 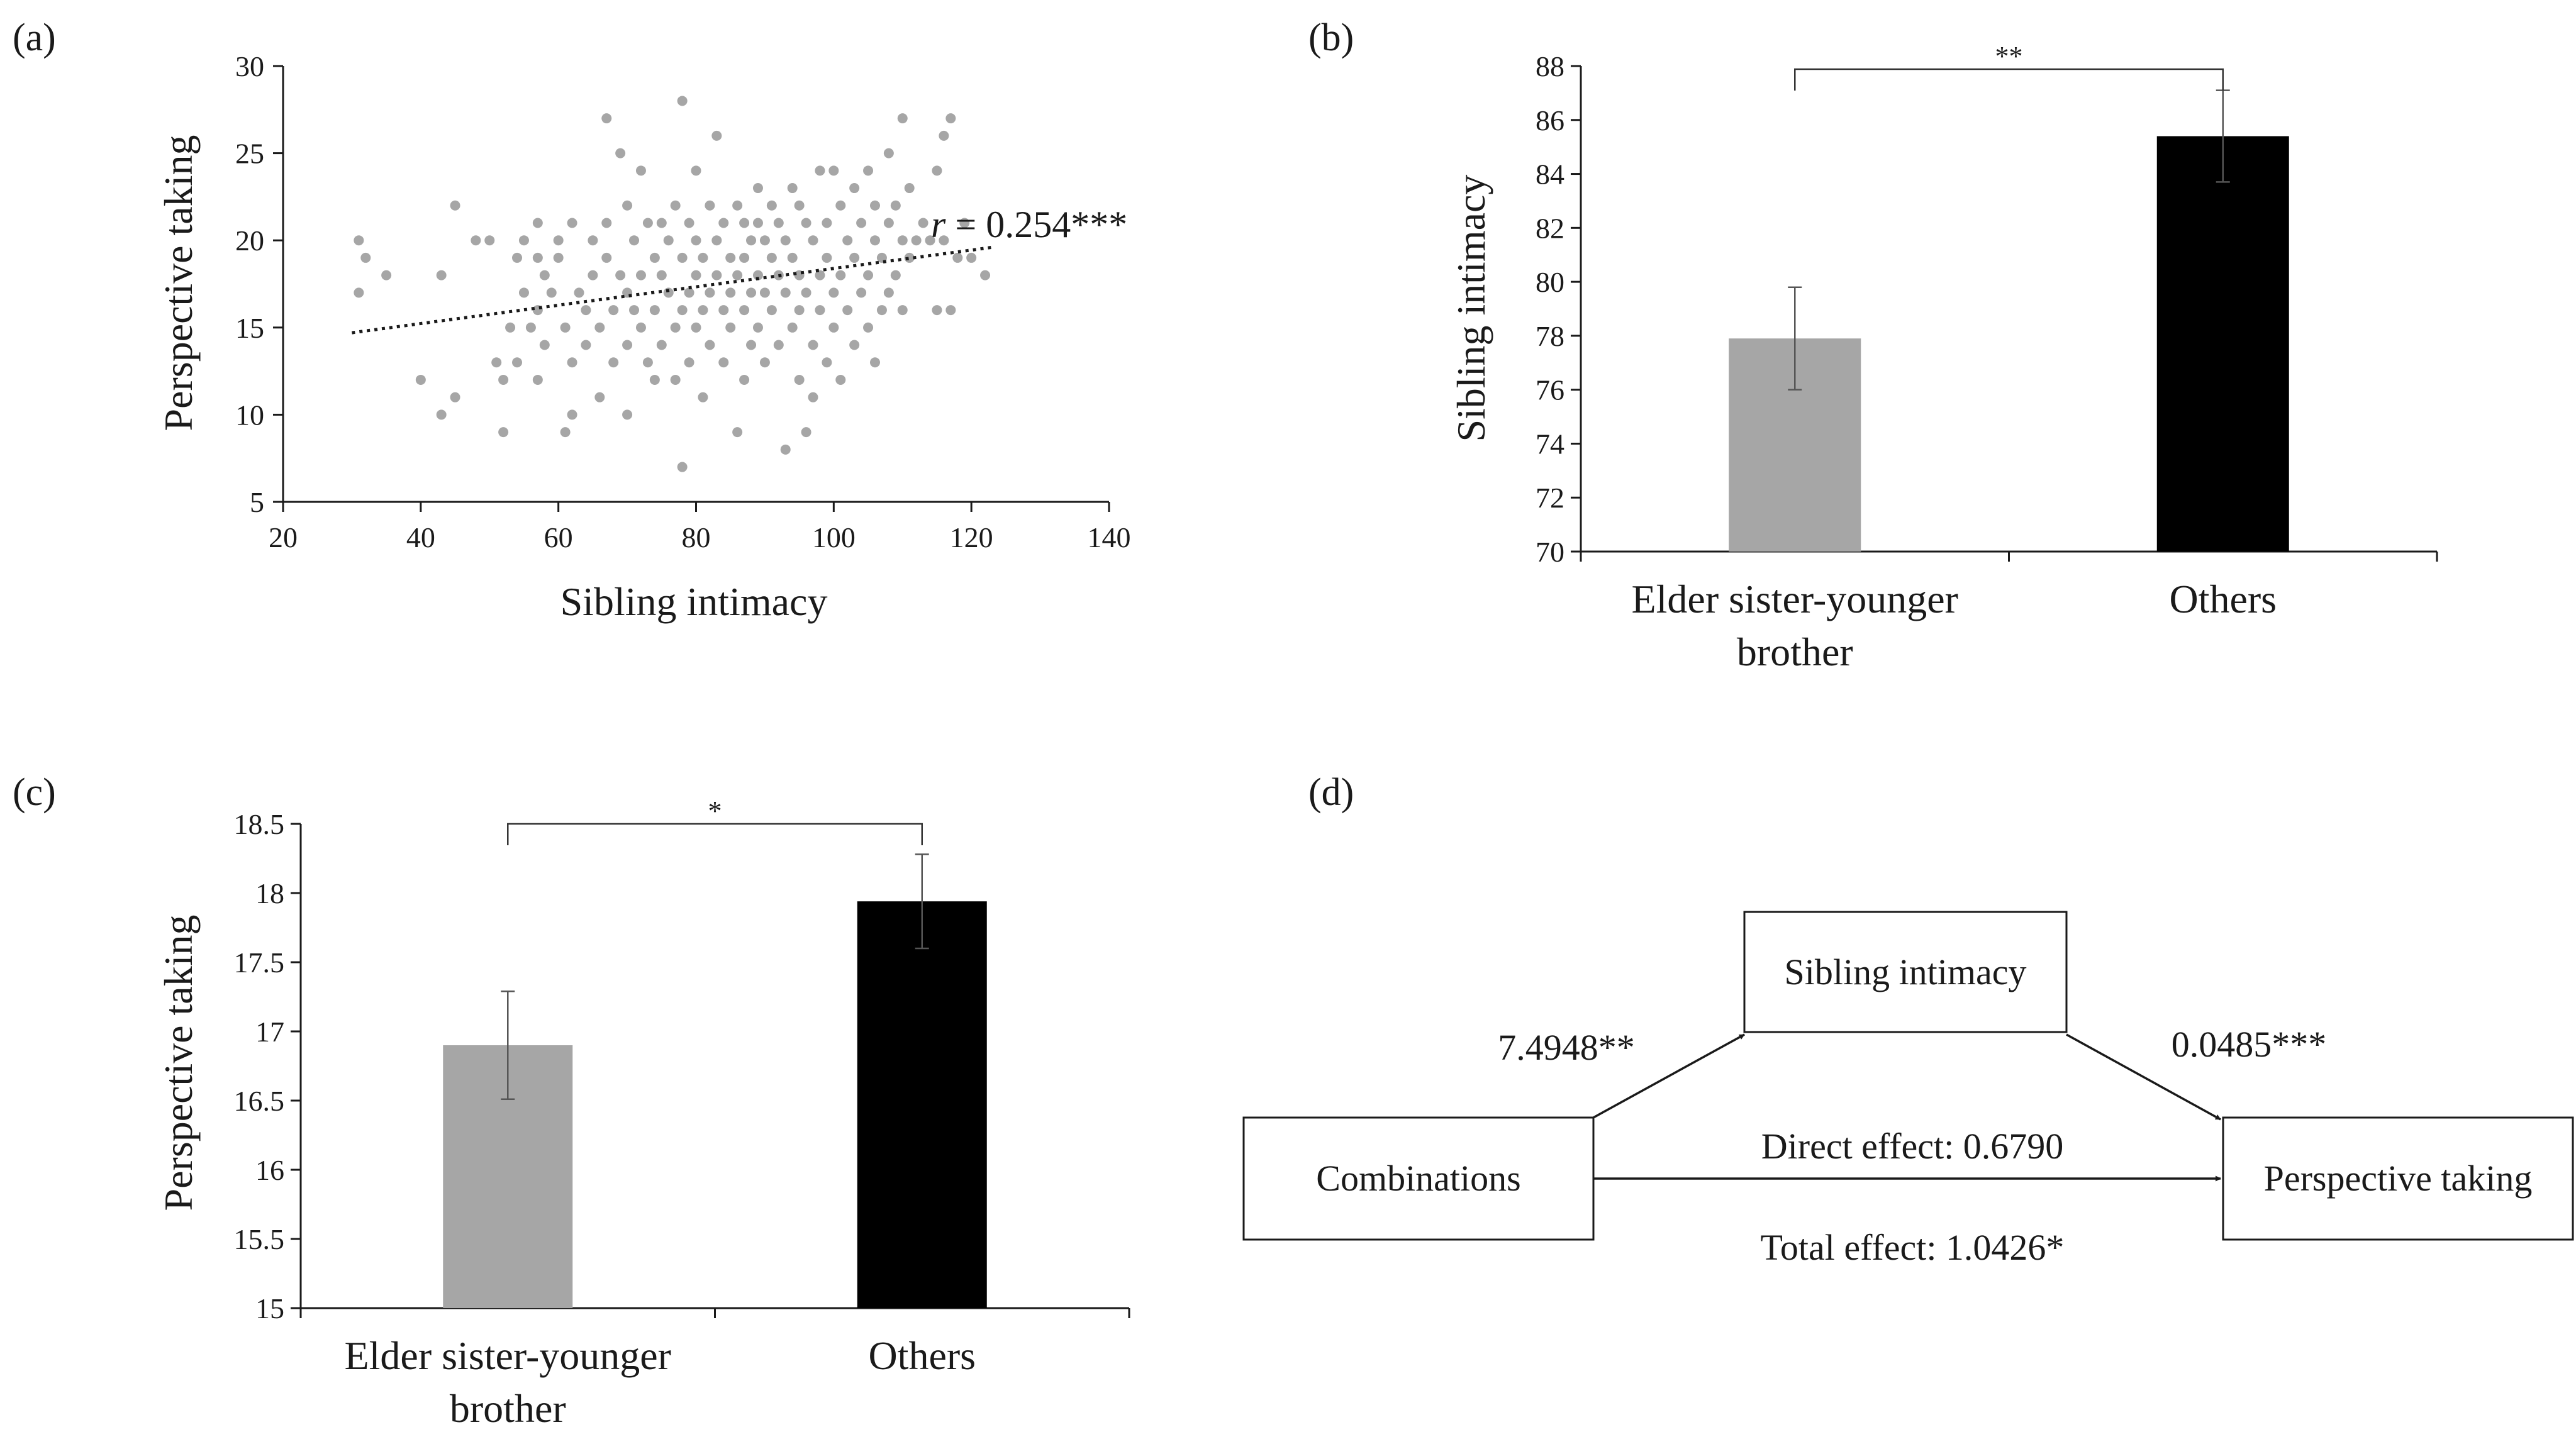 What do you see at coordinates (683, 301) in the screenshot?
I see `panel-a-axes: 5 10 15 20 25 30 20 40 60 80 100 120 140` at bounding box center [683, 301].